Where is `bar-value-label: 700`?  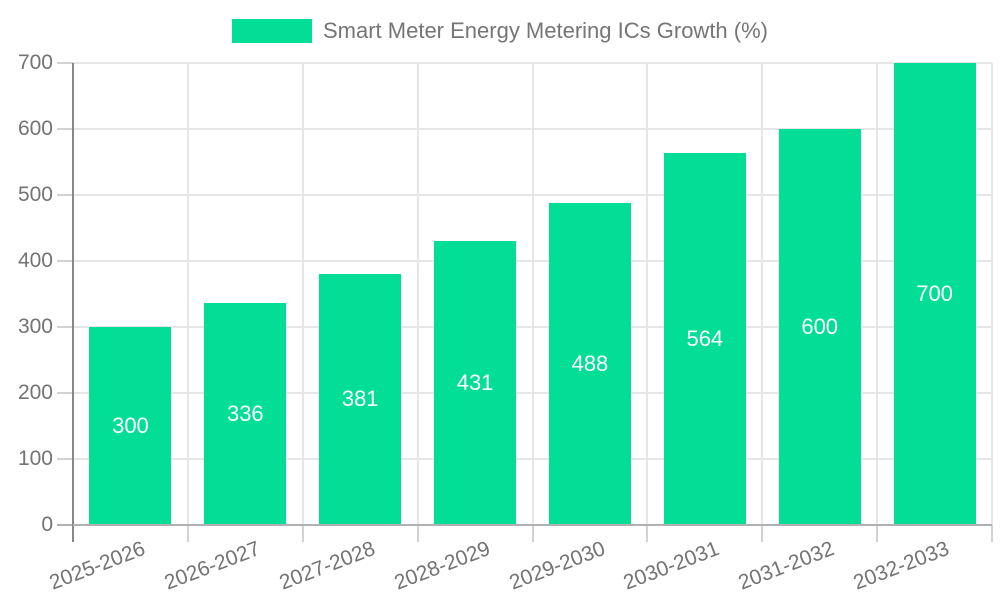 bar-value-label: 700 is located at coordinates (934, 293).